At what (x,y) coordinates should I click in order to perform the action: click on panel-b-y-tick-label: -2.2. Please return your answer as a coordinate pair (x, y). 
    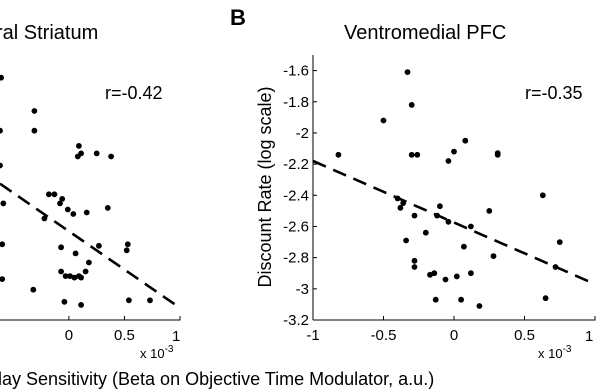
    Looking at the image, I should click on (296, 164).